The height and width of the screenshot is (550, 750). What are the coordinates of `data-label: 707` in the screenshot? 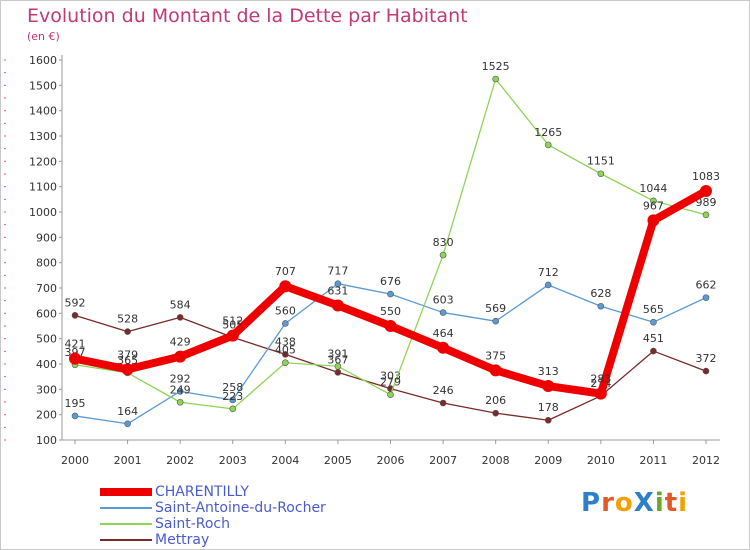 It's located at (285, 271).